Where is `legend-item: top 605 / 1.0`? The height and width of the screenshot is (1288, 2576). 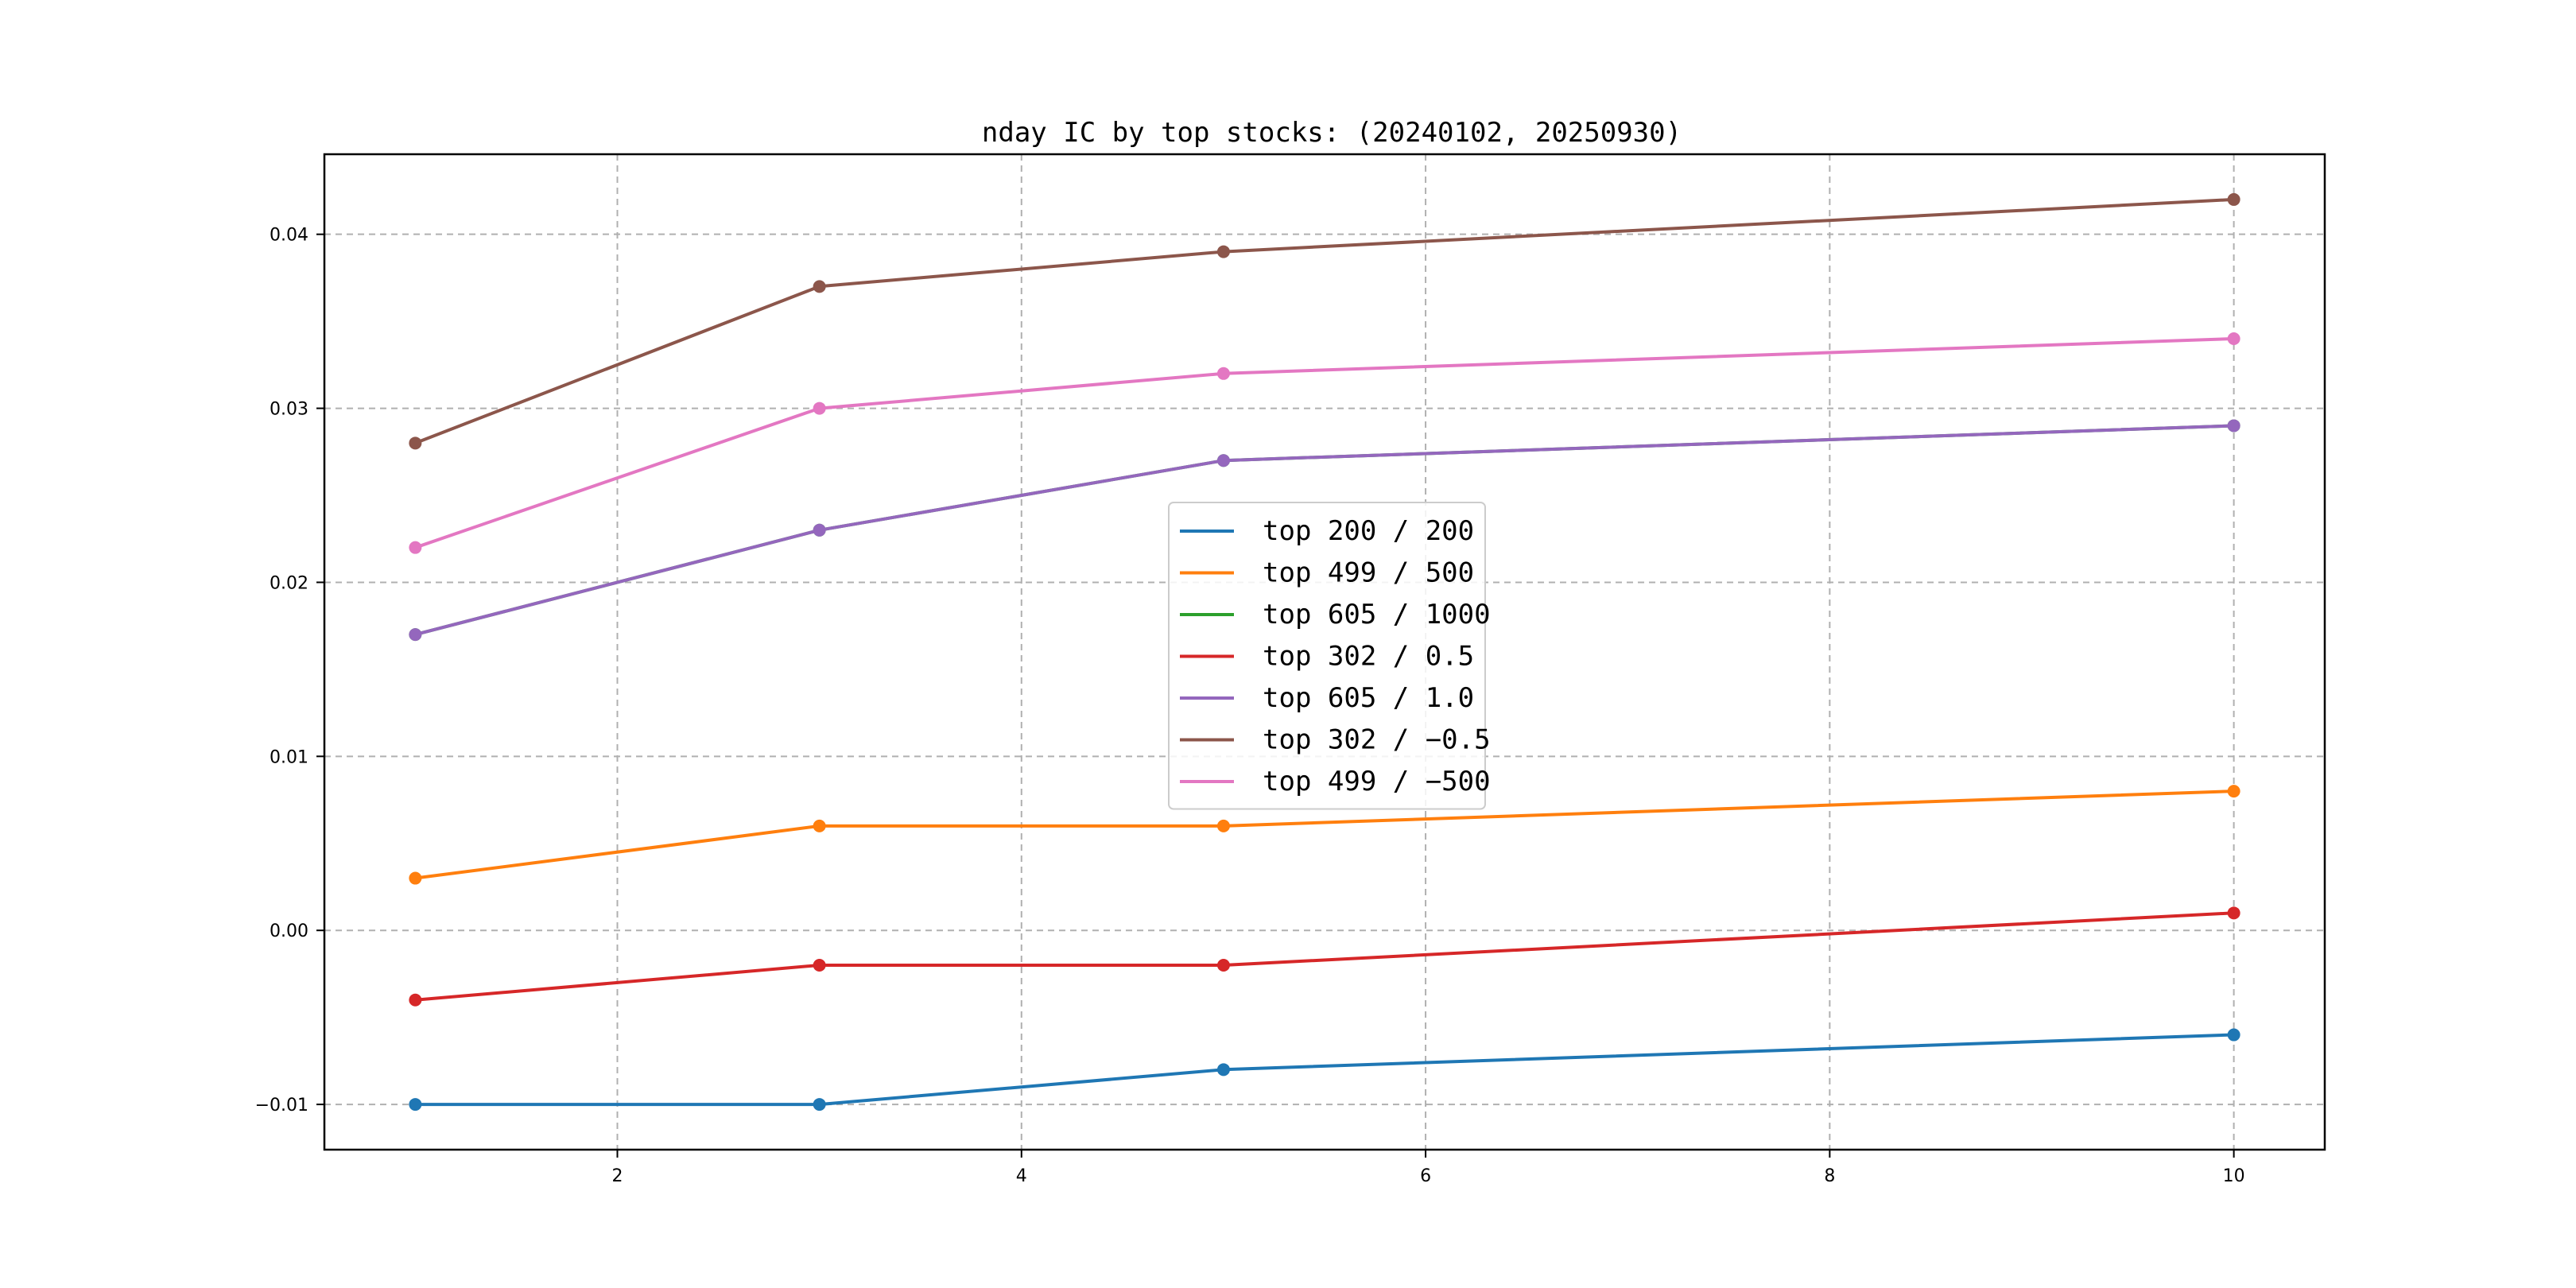 legend-item: top 605 / 1.0 is located at coordinates (1327, 698).